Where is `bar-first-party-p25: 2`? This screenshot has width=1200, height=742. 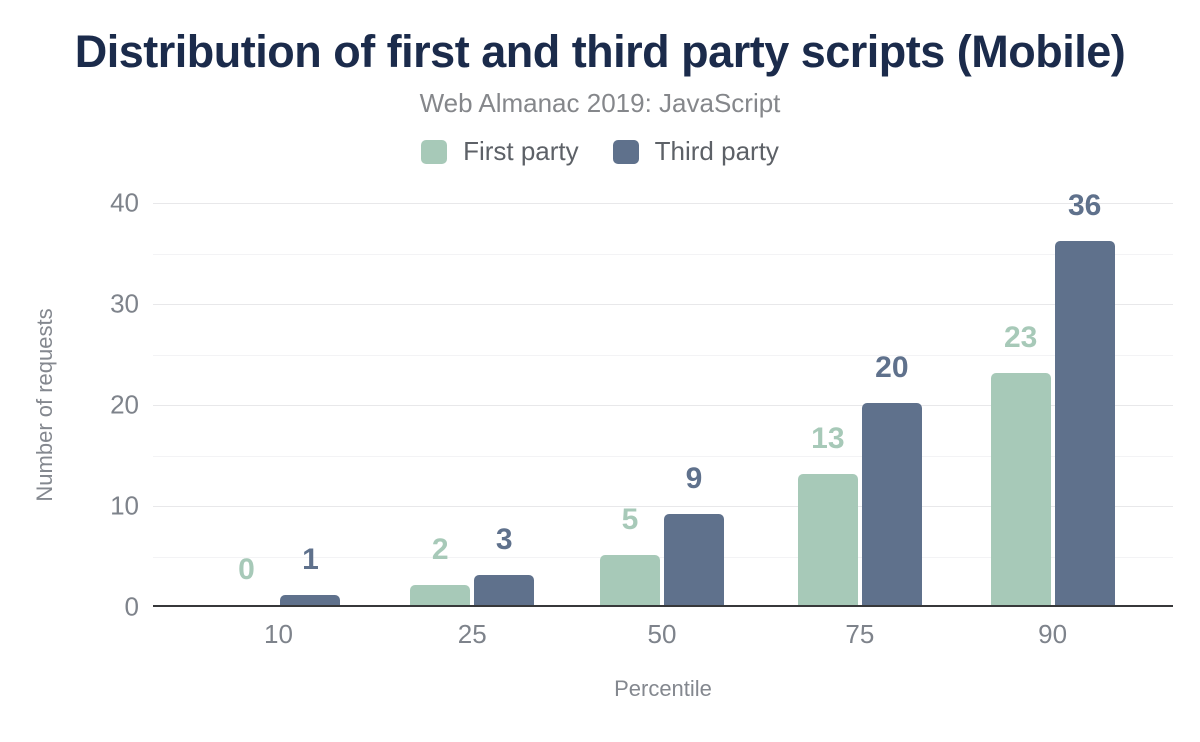
bar-first-party-p25: 2 is located at coordinates (440, 569).